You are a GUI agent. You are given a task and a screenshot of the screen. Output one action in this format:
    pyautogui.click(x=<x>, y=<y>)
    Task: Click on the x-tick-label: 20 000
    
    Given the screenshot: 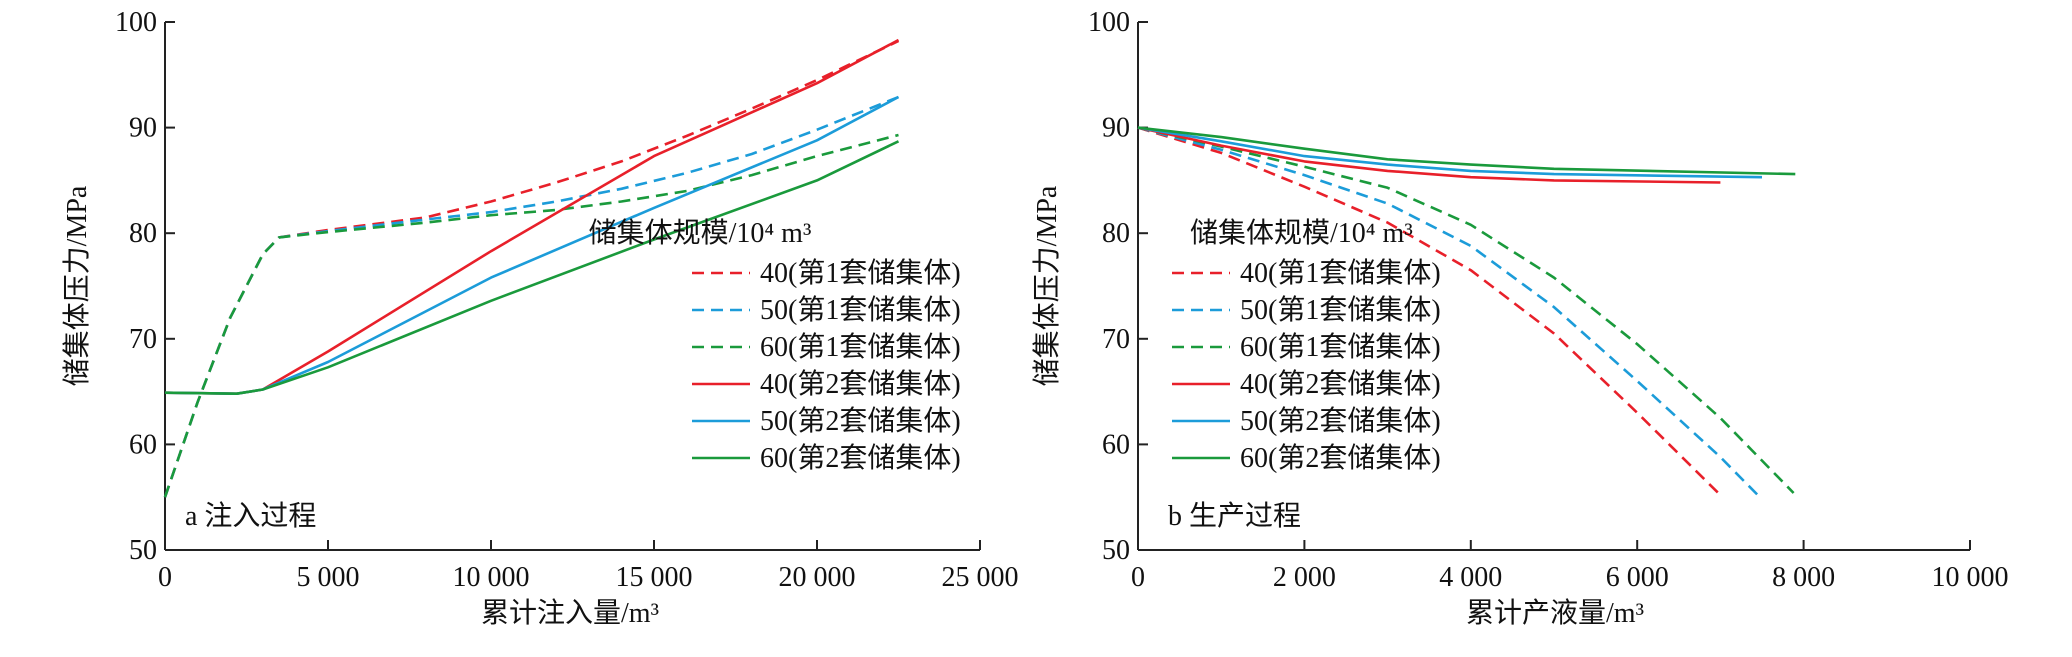 What is the action you would take?
    pyautogui.click(x=817, y=577)
    